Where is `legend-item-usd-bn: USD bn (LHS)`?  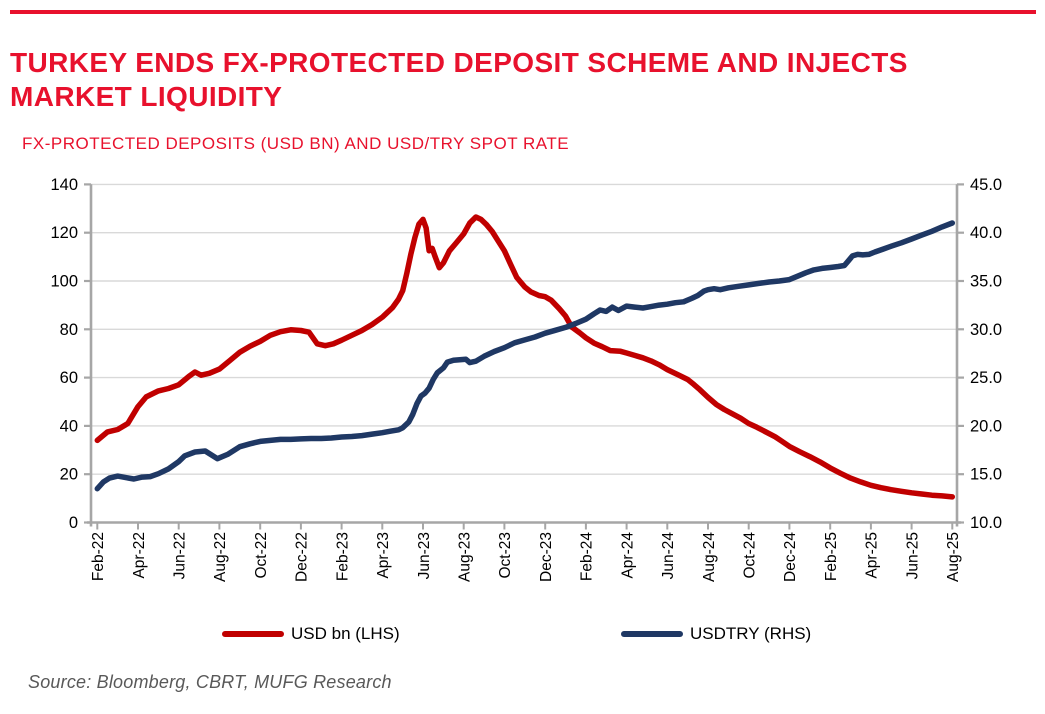 legend-item-usd-bn: USD bn (LHS) is located at coordinates (311, 634).